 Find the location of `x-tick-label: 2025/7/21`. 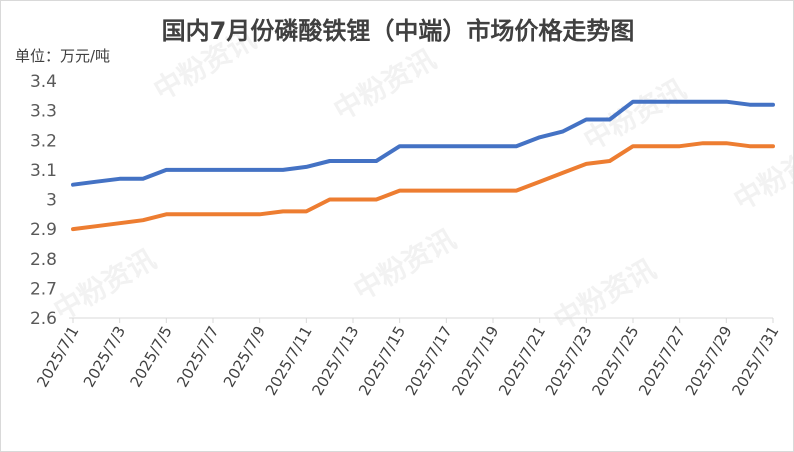

x-tick-label: 2025/7/21 is located at coordinates (522, 361).